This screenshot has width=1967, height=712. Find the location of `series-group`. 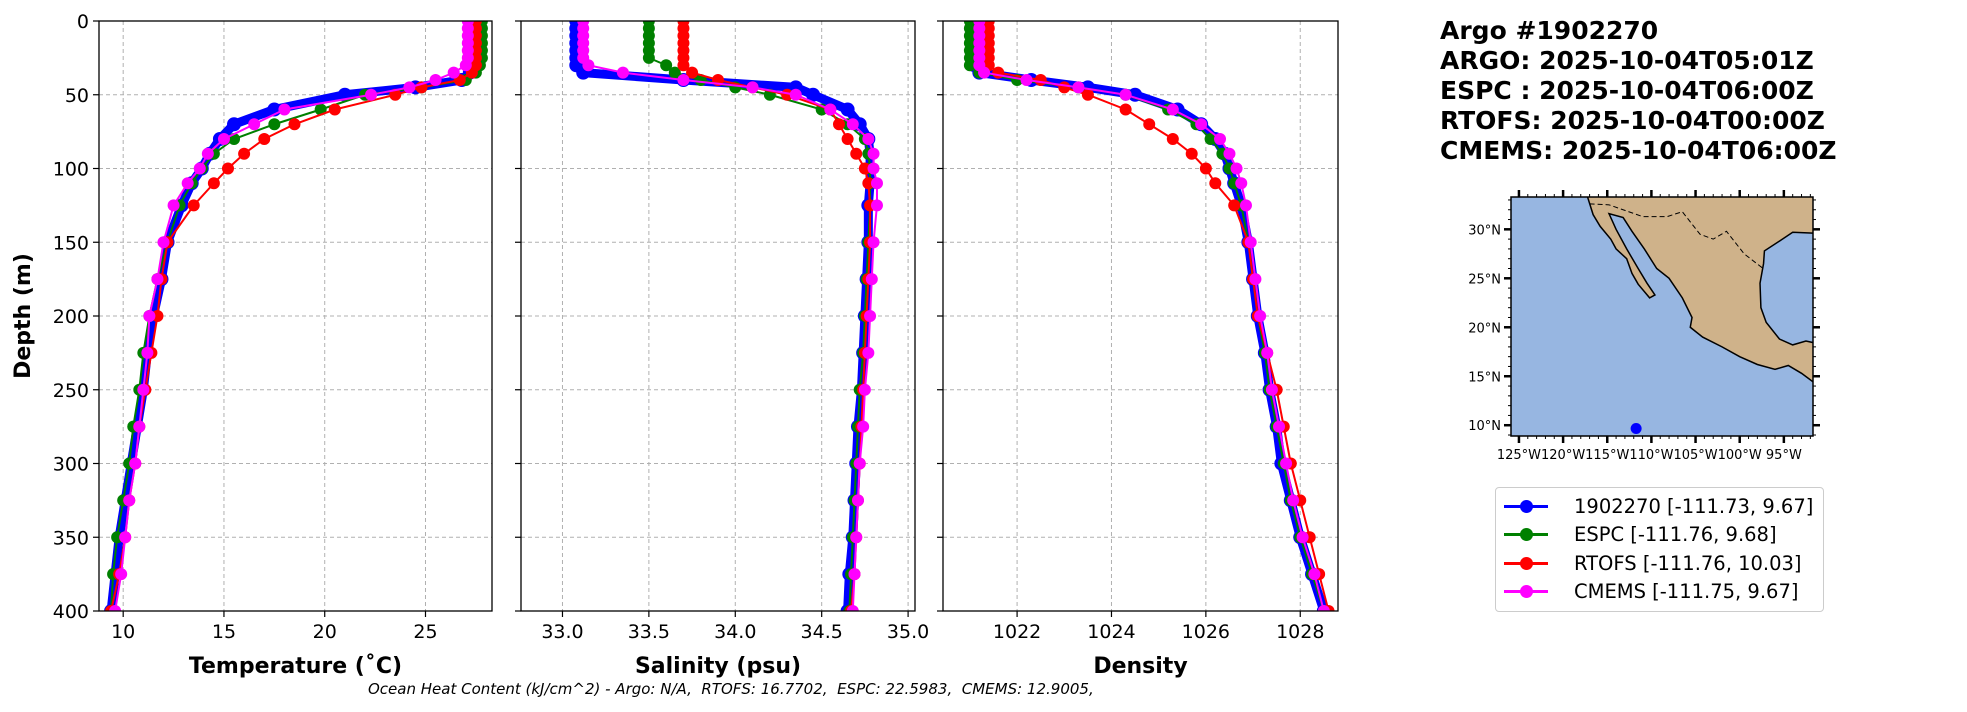

series-group is located at coordinates (726, 316).